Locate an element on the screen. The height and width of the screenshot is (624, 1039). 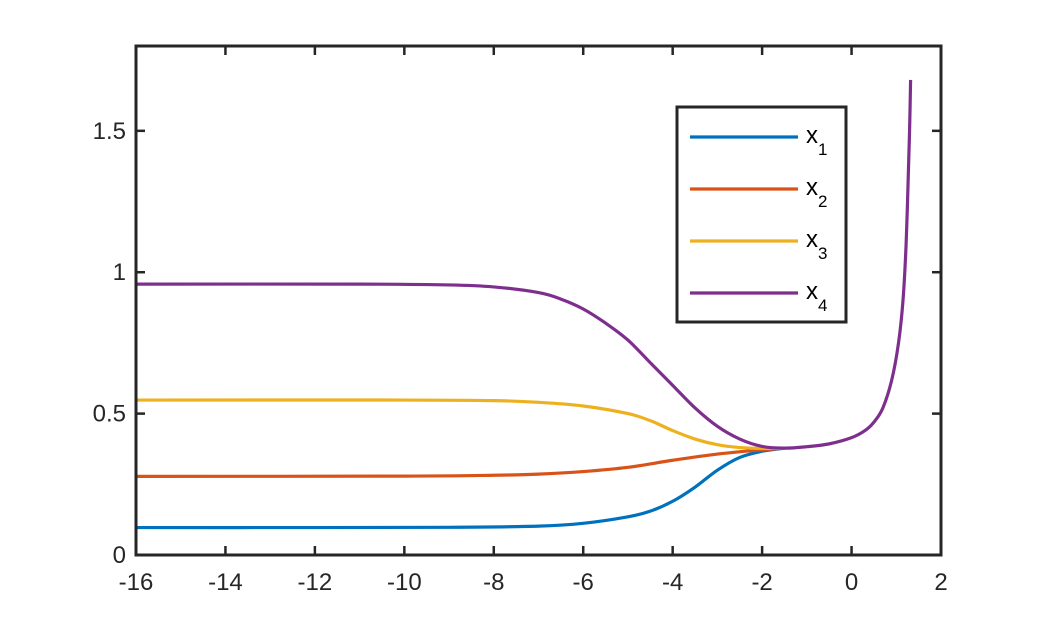
legend-subscript: 3 is located at coordinates (822, 253).